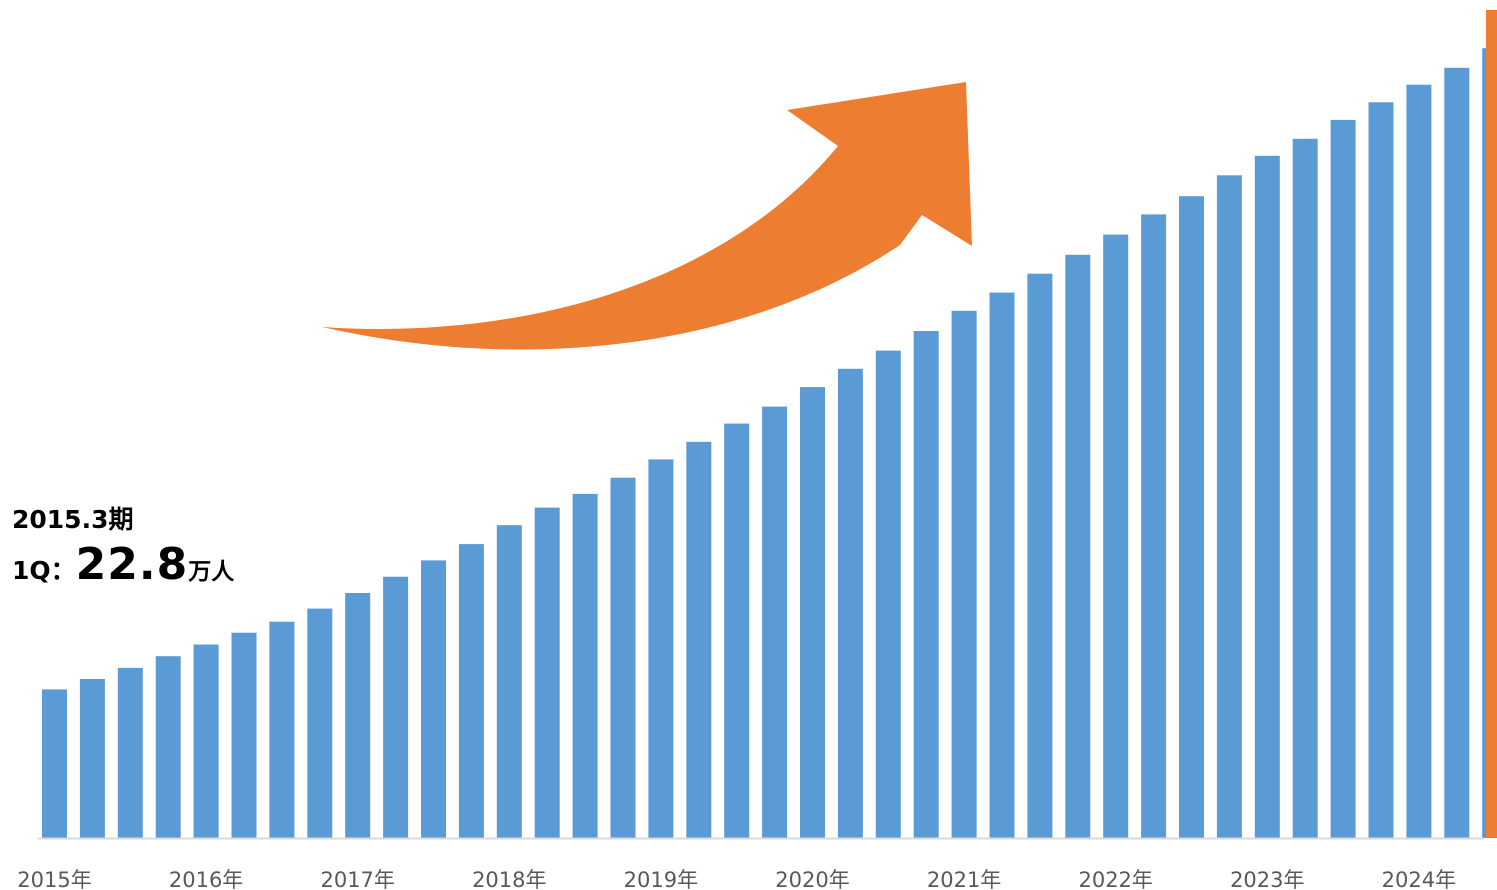 This screenshot has height=890, width=1497. What do you see at coordinates (31, 570) in the screenshot?
I see `callout-quarter: 1Q` at bounding box center [31, 570].